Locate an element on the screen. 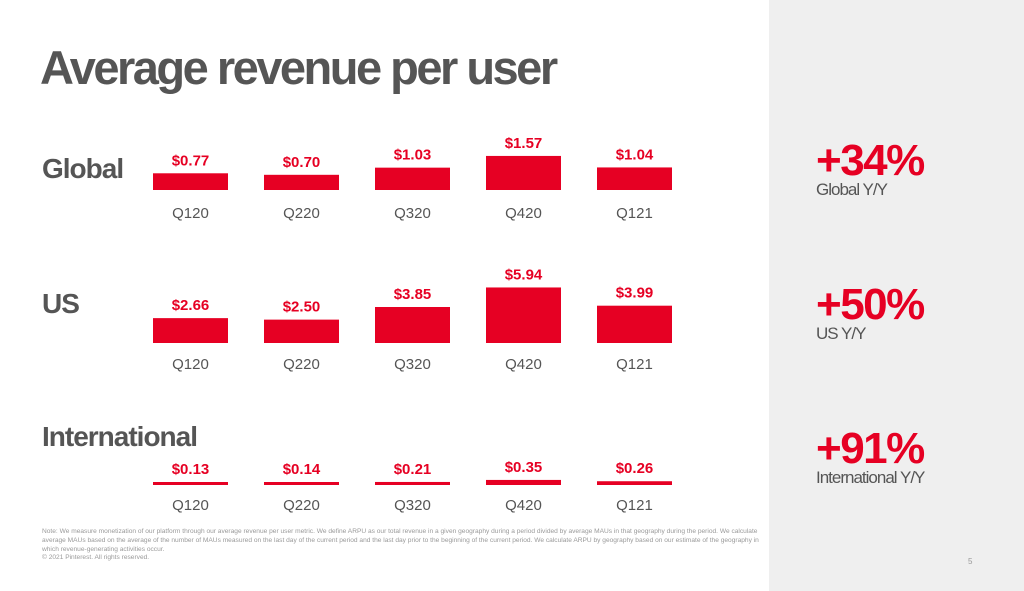  stat-global: +34% Global Y/Y is located at coordinates (870, 167).